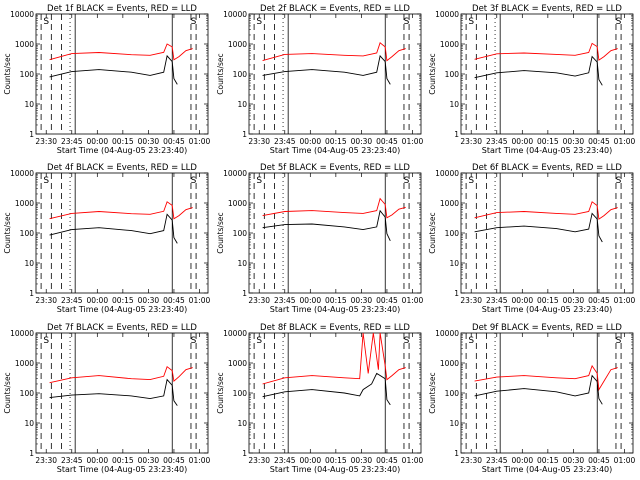 This screenshot has width=640, height=480. Describe the element at coordinates (547, 9) in the screenshot. I see `panel-title: Det 3f BLACK = Events, RED = LLD` at that location.